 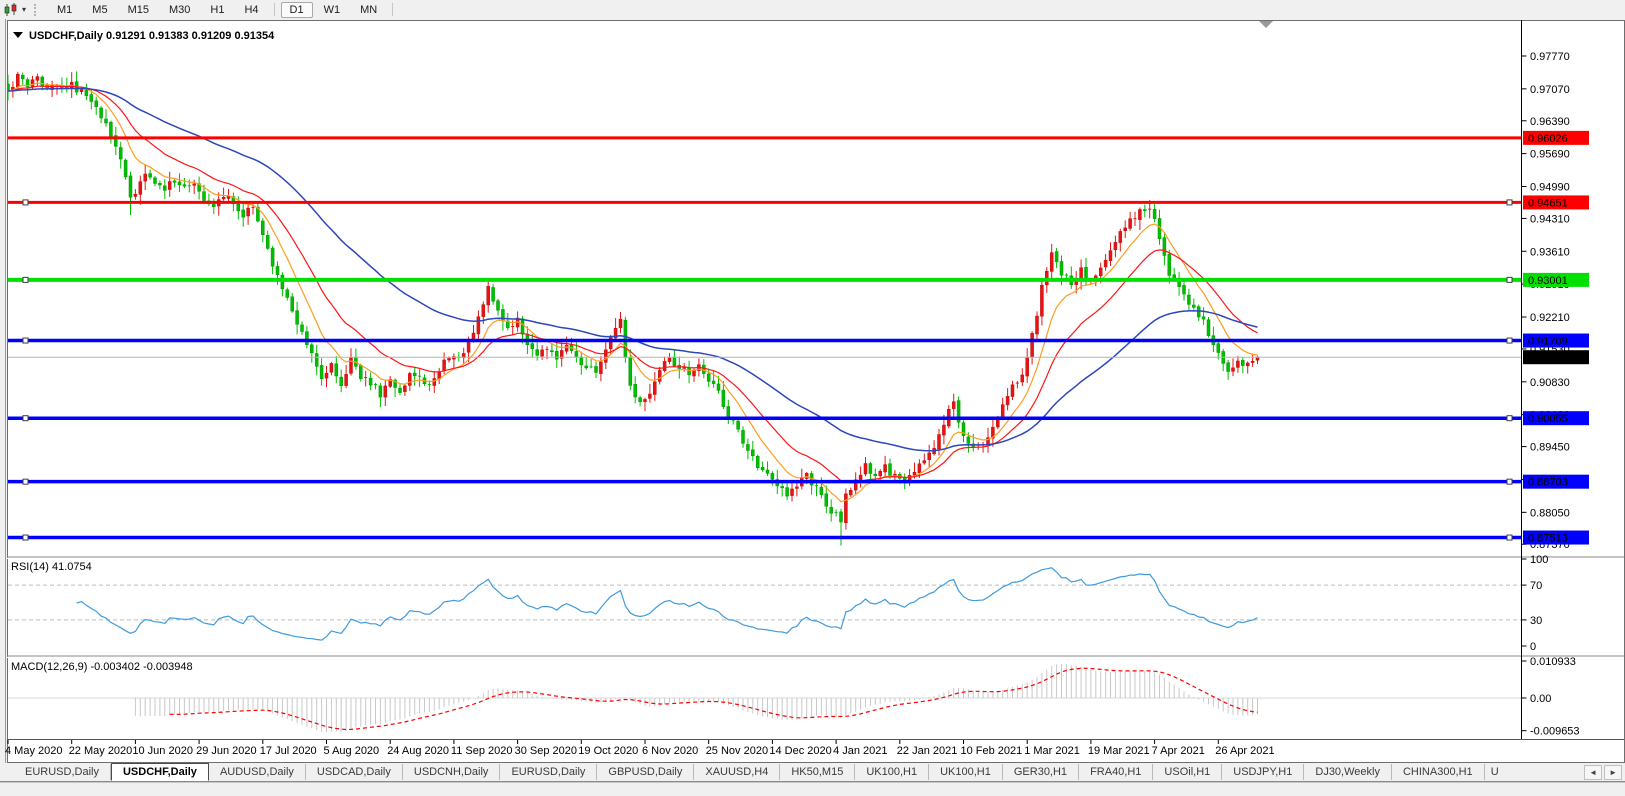 What do you see at coordinates (608, 751) in the screenshot?
I see `date-axis-label: 19 Oct 2020` at bounding box center [608, 751].